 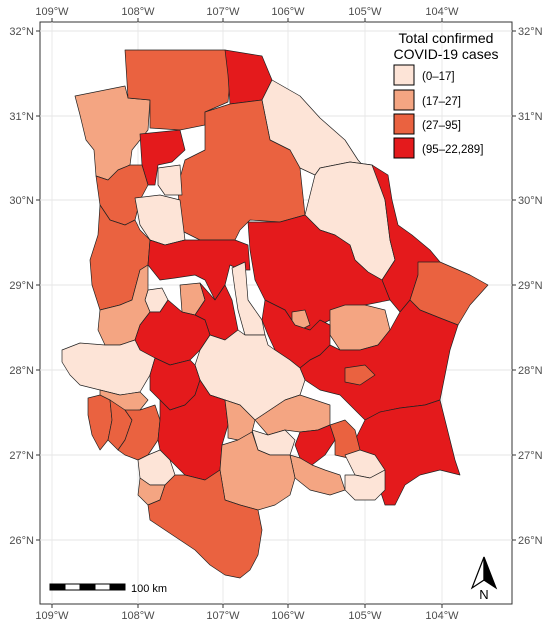 What do you see at coordinates (490, 573) in the screenshot?
I see `north-arrow-right-half` at bounding box center [490, 573].